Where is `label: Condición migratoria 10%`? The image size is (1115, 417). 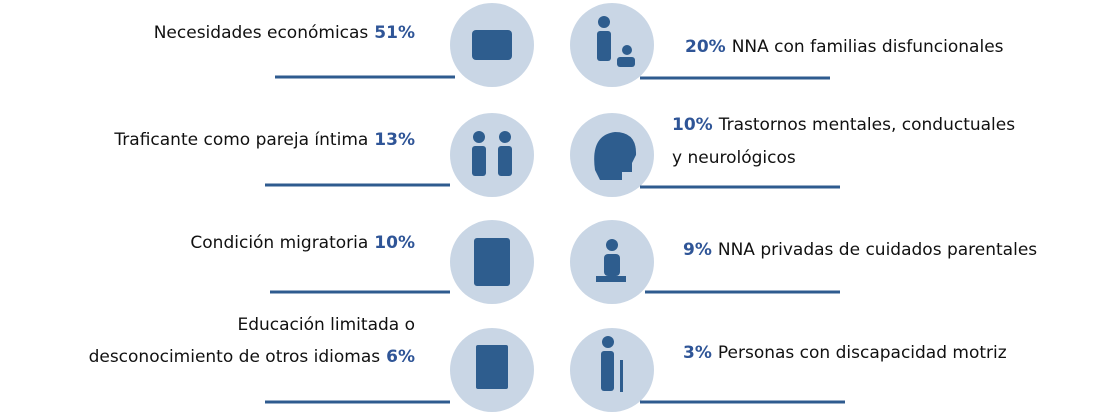 label: Condición migratoria 10% is located at coordinates (302, 243).